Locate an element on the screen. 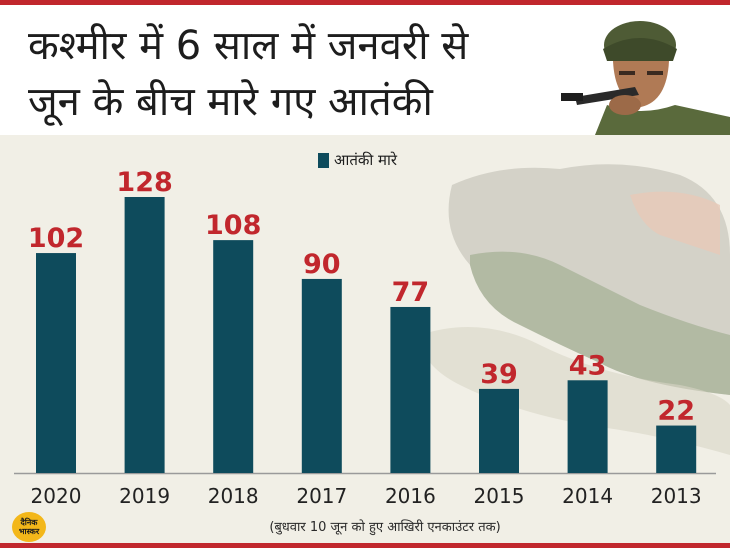 This screenshot has height=548, width=730. value-label-2020: 102 is located at coordinates (56, 238).